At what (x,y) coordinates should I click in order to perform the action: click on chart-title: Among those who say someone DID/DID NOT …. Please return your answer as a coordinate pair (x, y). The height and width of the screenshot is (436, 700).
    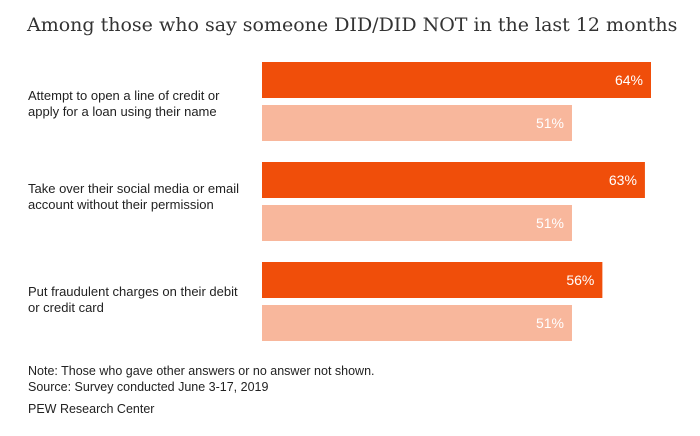
    Looking at the image, I should click on (352, 25).